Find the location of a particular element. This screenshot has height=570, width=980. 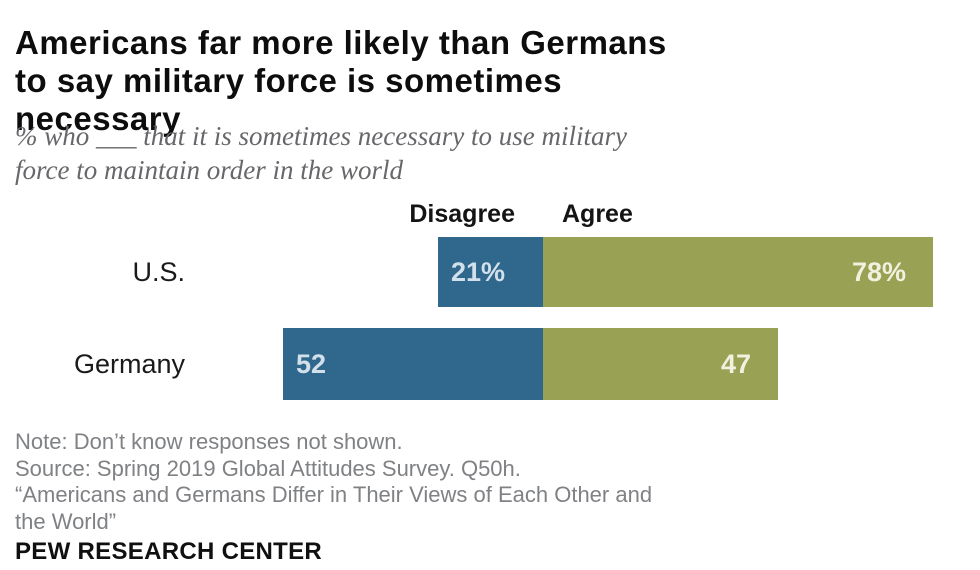

category-label-germany: Germany is located at coordinates (129, 363).